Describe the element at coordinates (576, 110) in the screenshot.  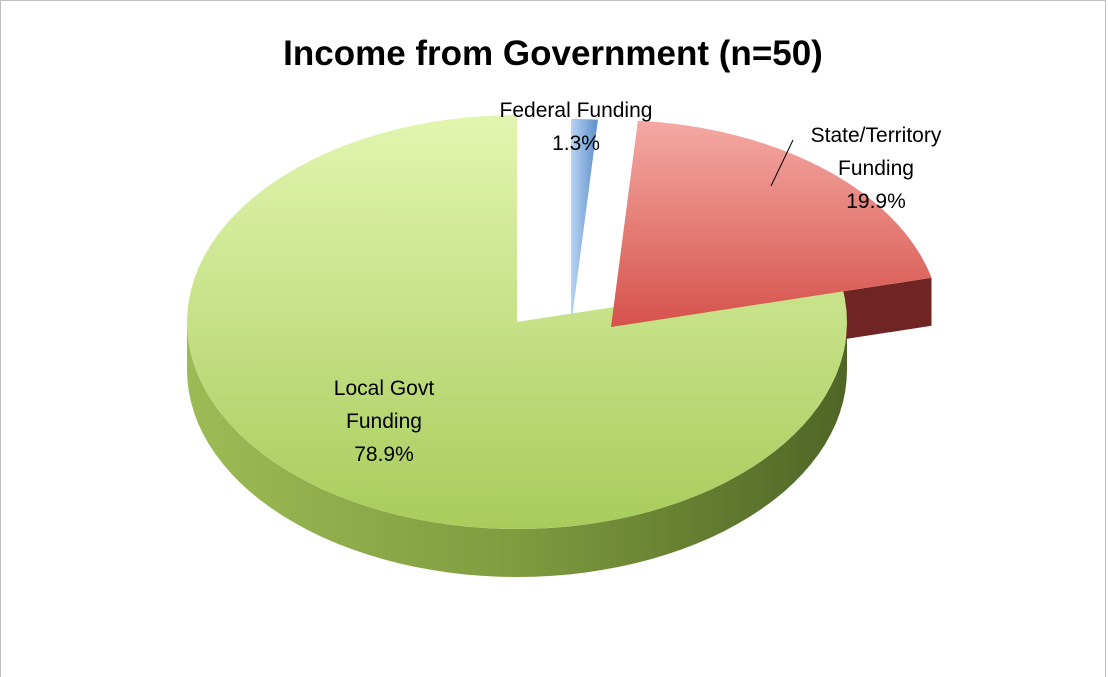
I see `label-federal-funding-name: Federal Funding` at that location.